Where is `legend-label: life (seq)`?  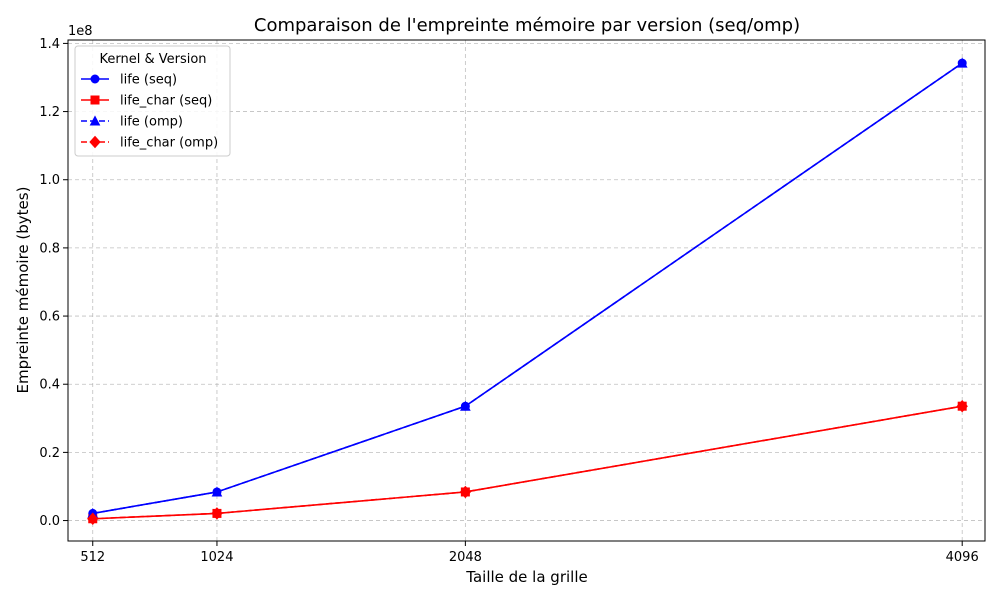
legend-label: life (seq) is located at coordinates (148, 80).